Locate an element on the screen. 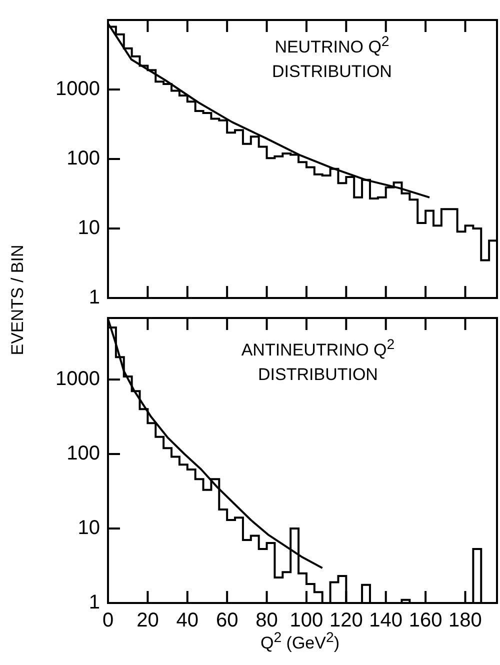 This screenshot has height=665, width=500. x-tick-label: 160 is located at coordinates (425, 621).